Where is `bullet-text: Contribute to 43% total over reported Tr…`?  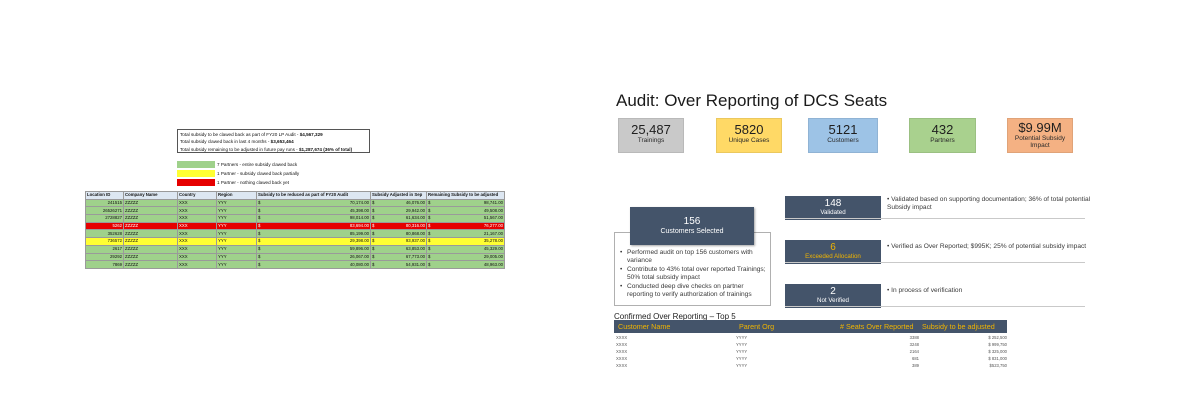 bullet-text: Contribute to 43% total over reported Tr… is located at coordinates (696, 273).